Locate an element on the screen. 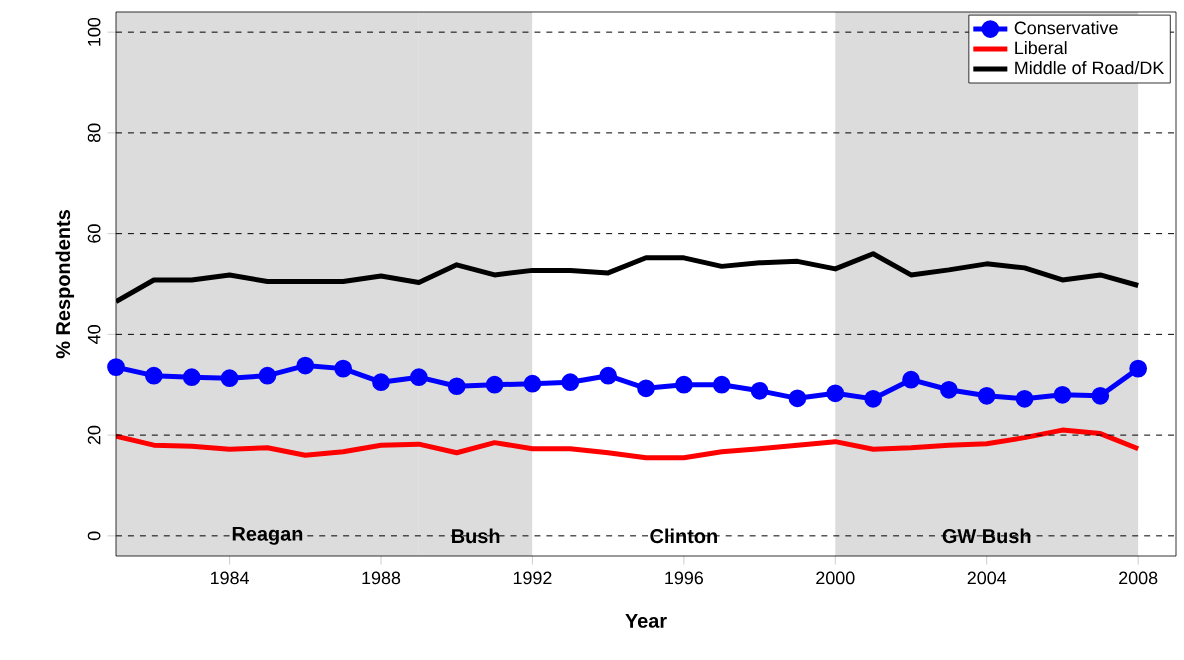 This screenshot has height=660, width=1184. x-axis-title: Year is located at coordinates (646, 620).